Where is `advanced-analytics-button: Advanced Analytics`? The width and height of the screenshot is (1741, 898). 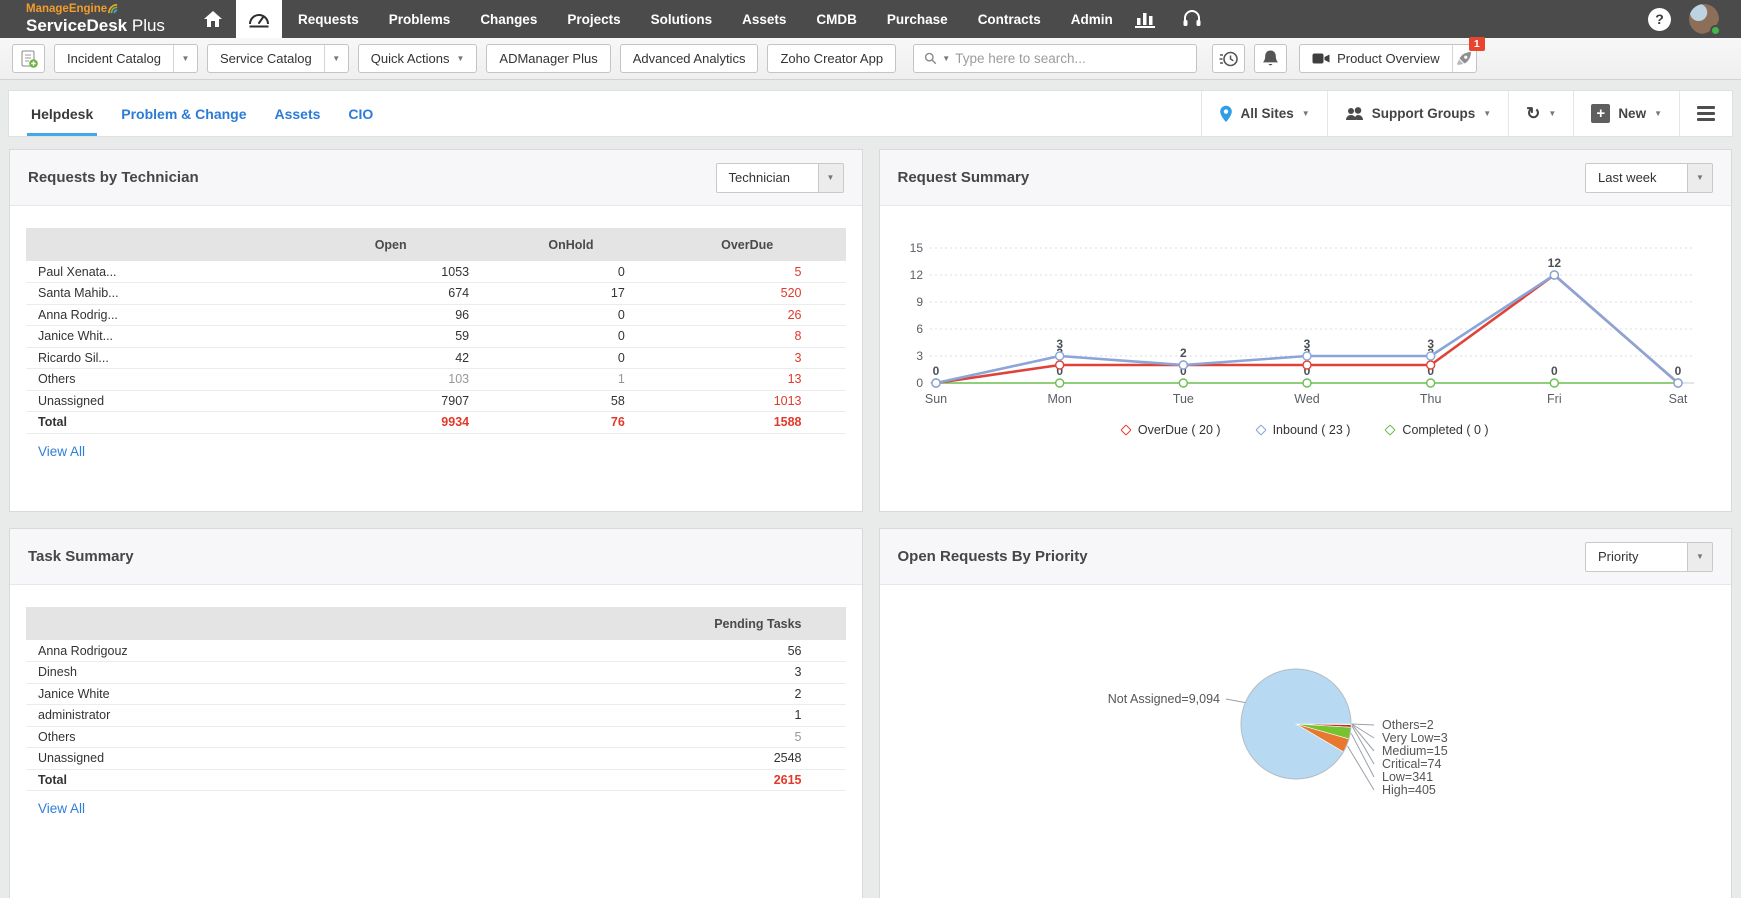
advanced-analytics-button: Advanced Analytics is located at coordinates (689, 58).